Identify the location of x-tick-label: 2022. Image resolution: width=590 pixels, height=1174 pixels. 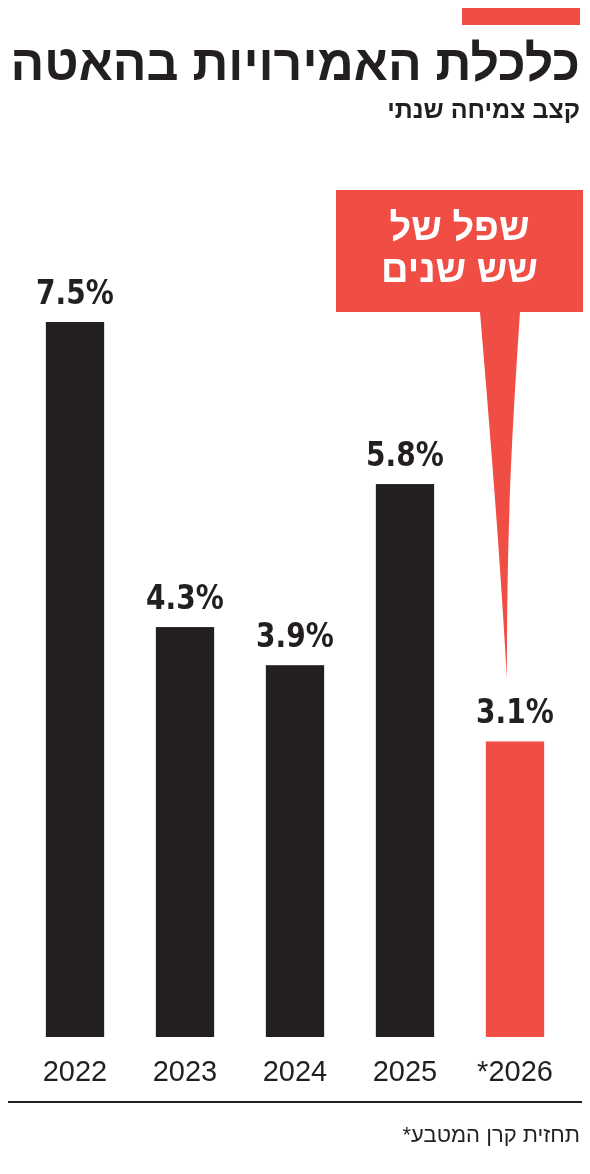
(75, 1071).